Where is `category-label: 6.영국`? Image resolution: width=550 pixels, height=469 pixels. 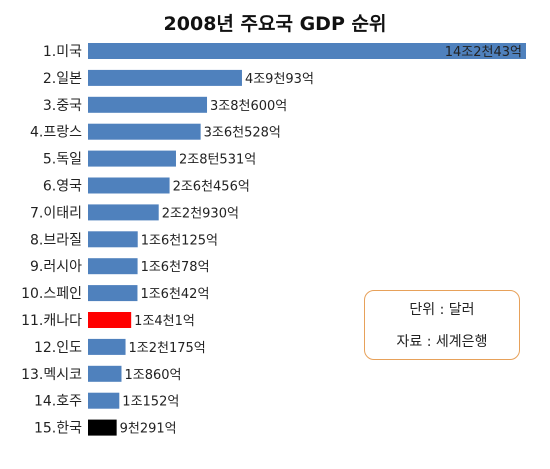 category-label: 6.영국 is located at coordinates (62, 187).